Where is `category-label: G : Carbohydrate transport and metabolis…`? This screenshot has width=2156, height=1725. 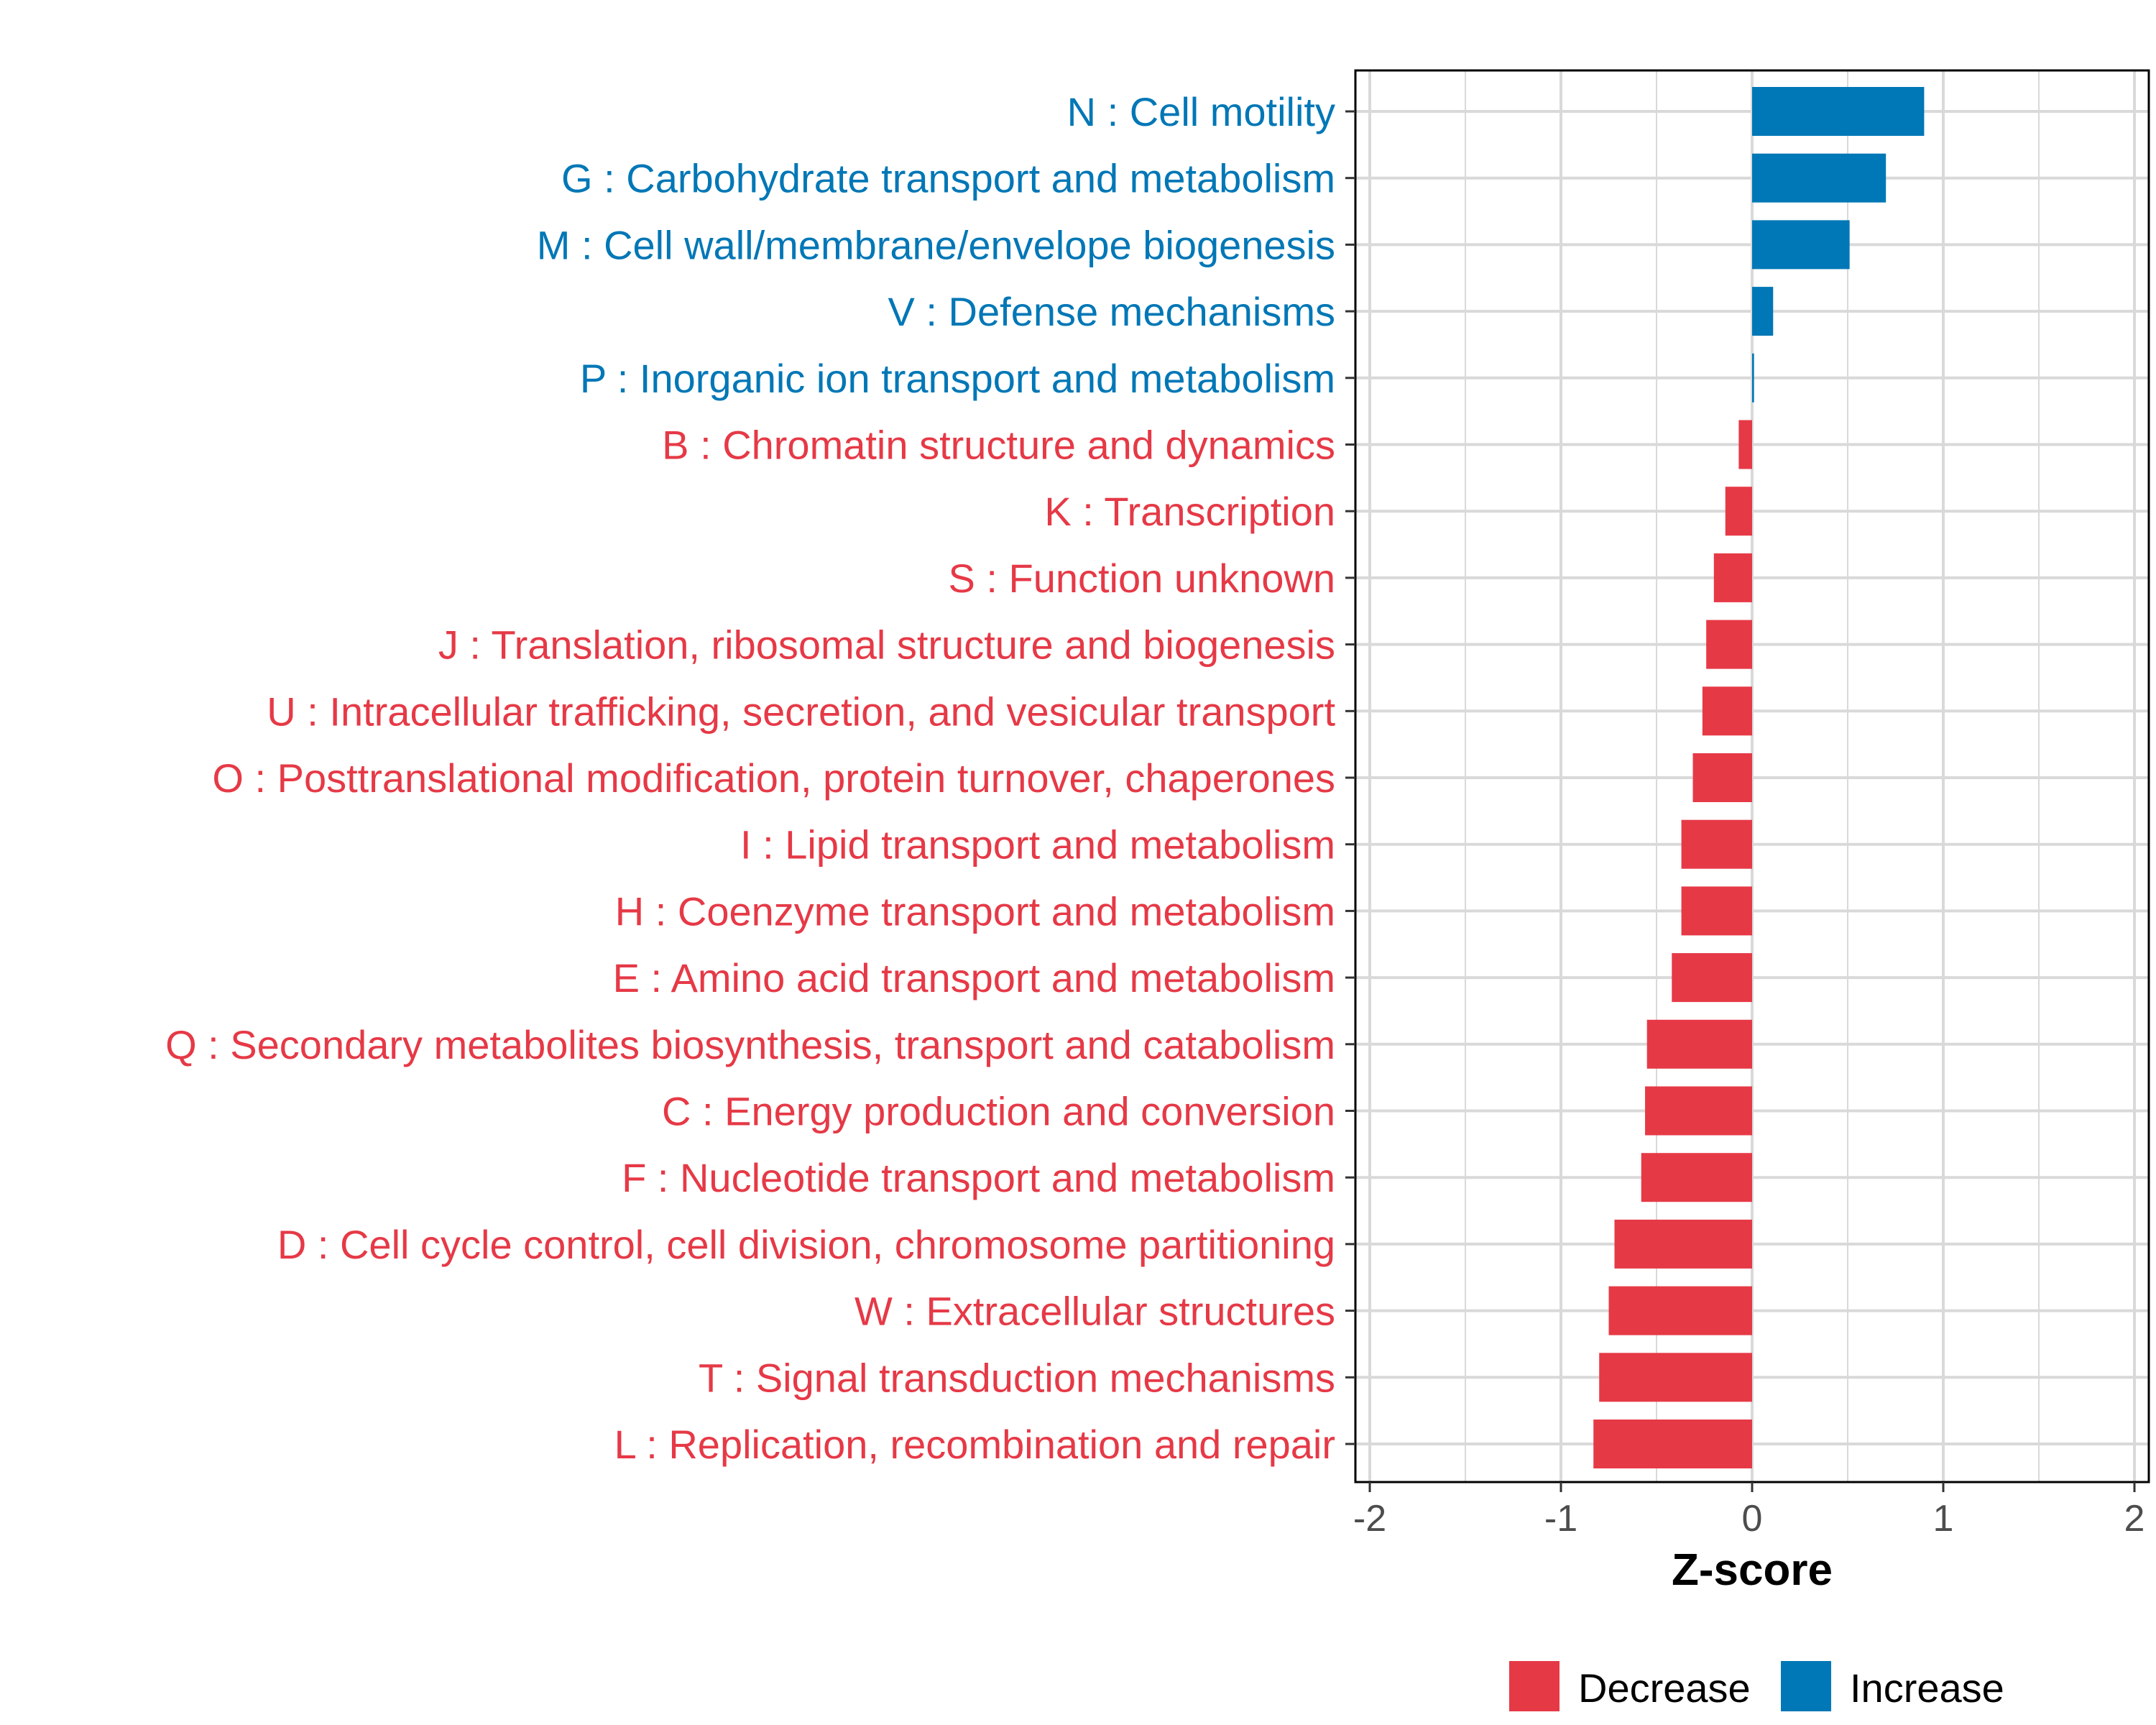 category-label: G : Carbohydrate transport and metabolis… is located at coordinates (948, 178).